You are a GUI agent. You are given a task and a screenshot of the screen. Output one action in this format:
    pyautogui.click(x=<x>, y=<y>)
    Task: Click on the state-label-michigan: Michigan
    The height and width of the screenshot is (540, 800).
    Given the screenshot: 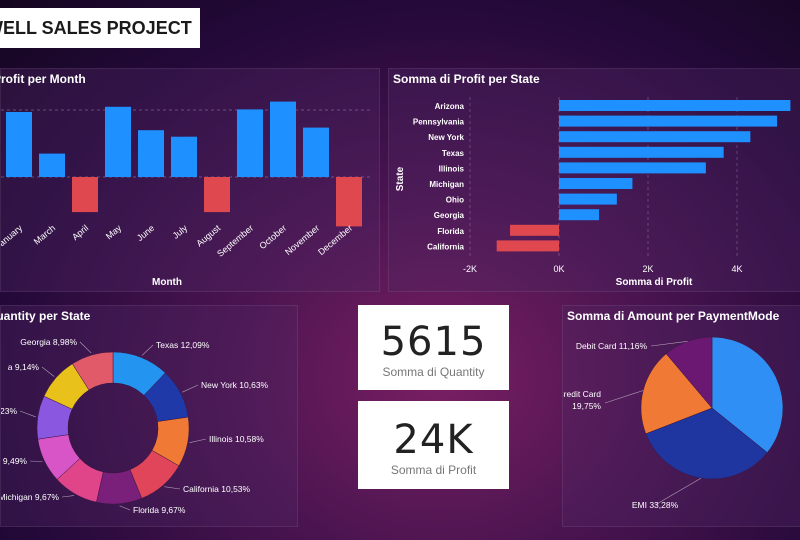 What is the action you would take?
    pyautogui.click(x=446, y=184)
    